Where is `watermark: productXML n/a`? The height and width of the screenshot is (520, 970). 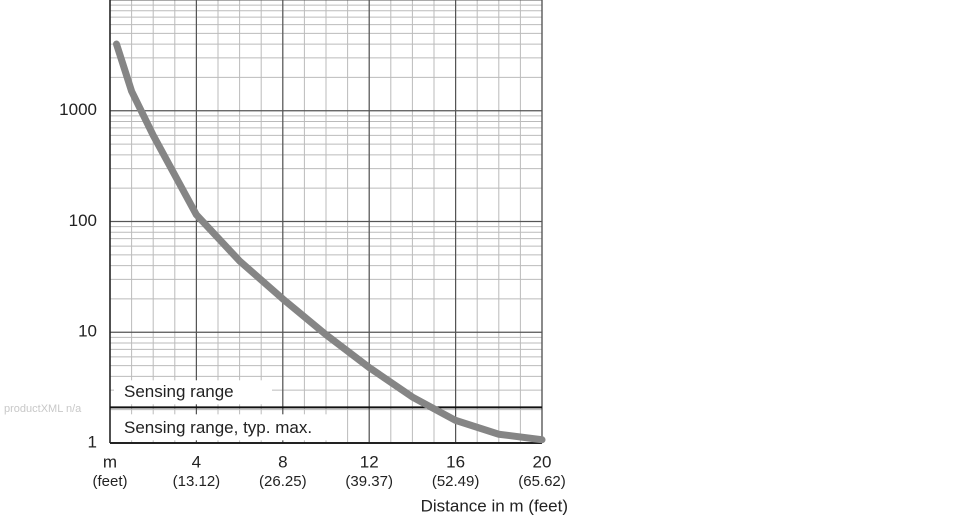
watermark: productXML n/a is located at coordinates (43, 409).